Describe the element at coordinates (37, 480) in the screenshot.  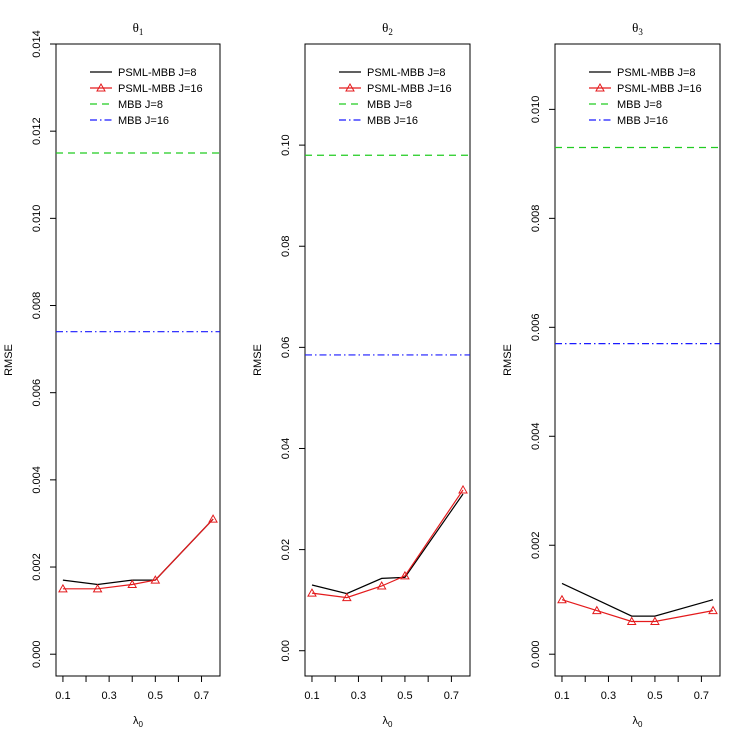
I see `y-tick-label: 0.004` at that location.